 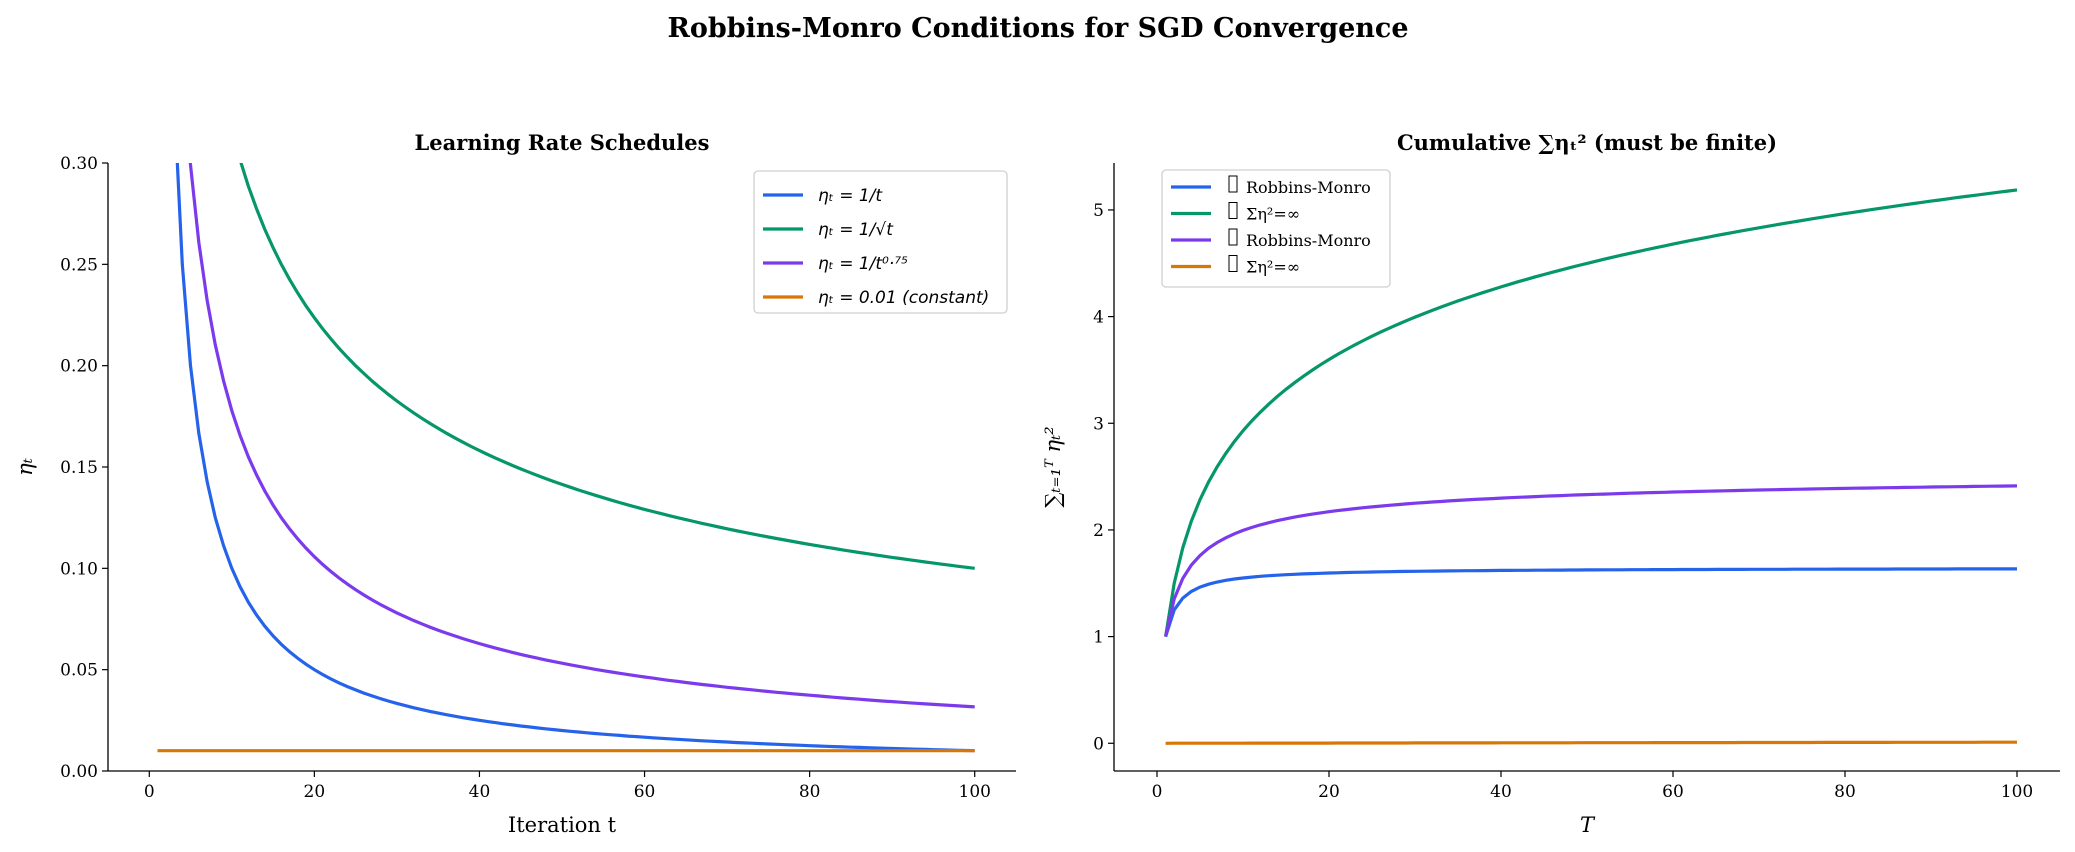 I want to click on legend-label: ηₜ = 0.01 (constant), so click(x=903, y=298).